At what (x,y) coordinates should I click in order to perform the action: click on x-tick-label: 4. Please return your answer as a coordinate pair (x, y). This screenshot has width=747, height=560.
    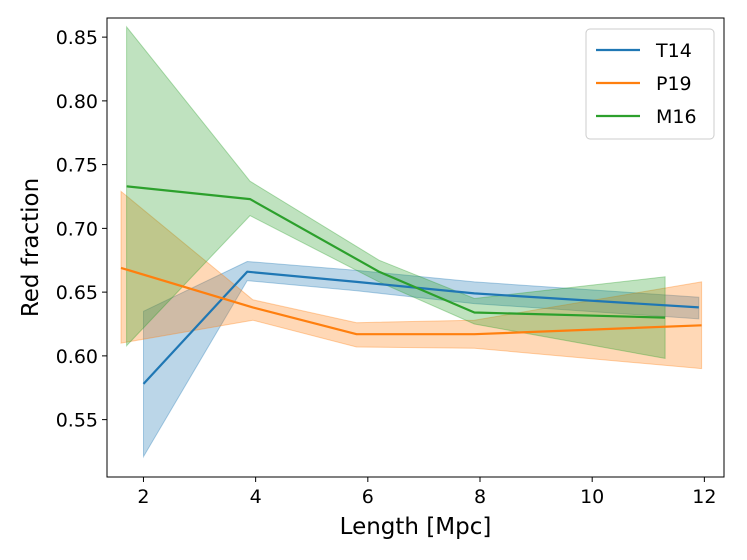
    Looking at the image, I should click on (256, 497).